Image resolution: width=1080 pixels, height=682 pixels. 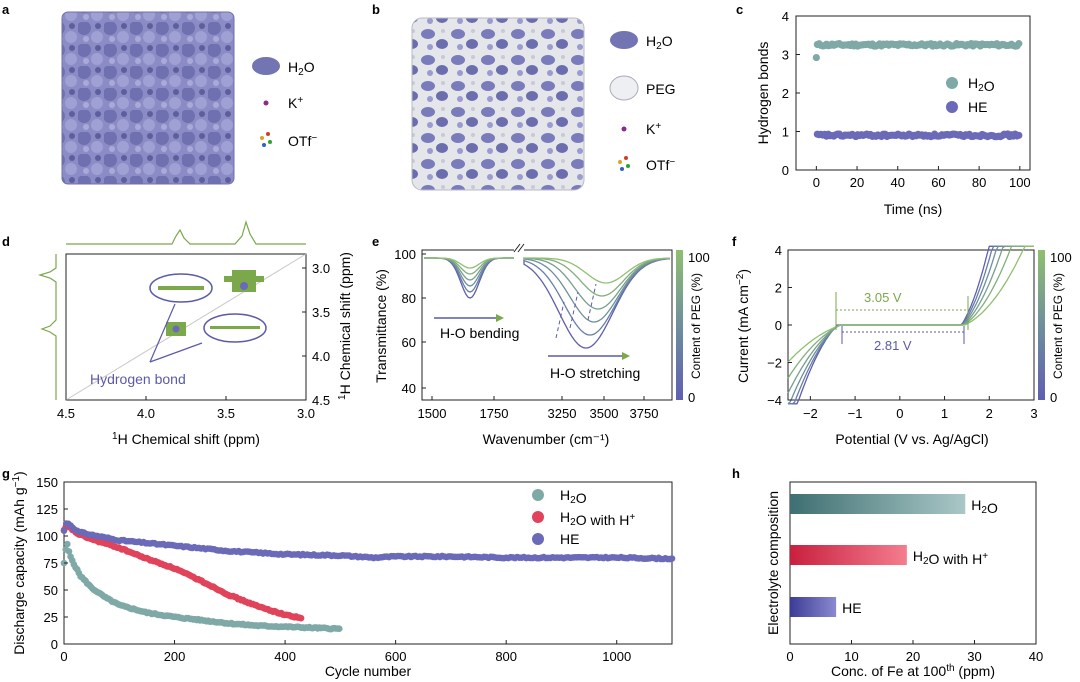 What do you see at coordinates (653, 129) in the screenshot?
I see `legend-b-k: K+` at bounding box center [653, 129].